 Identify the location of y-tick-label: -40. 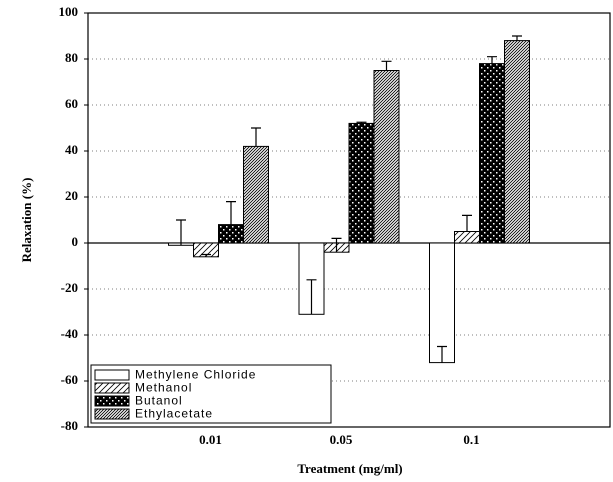
(69, 333).